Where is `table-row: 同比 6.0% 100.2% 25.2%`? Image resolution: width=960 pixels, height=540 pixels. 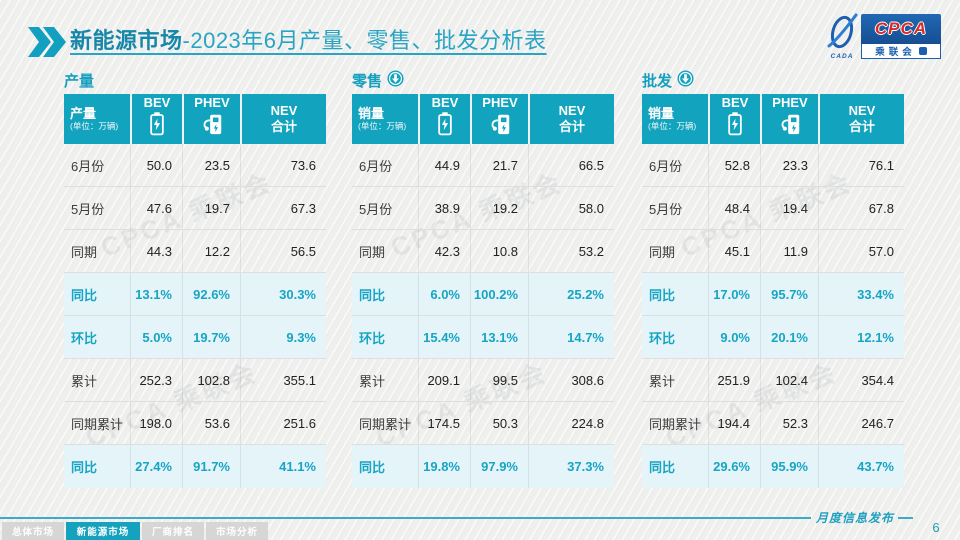
table-row: 同比 6.0% 100.2% 25.2% is located at coordinates (483, 294).